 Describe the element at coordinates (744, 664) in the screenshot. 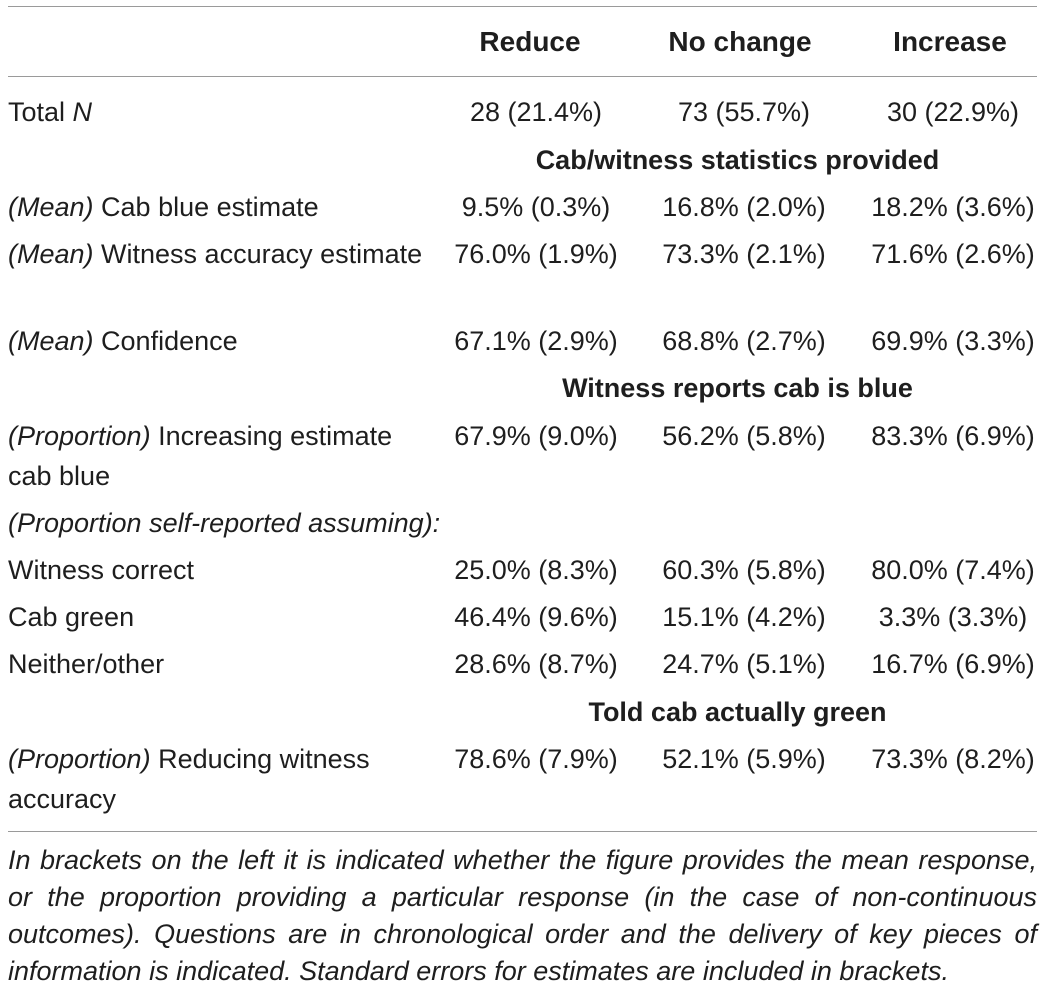

I see `cell-no-change: 24.7% (5.1%)` at that location.